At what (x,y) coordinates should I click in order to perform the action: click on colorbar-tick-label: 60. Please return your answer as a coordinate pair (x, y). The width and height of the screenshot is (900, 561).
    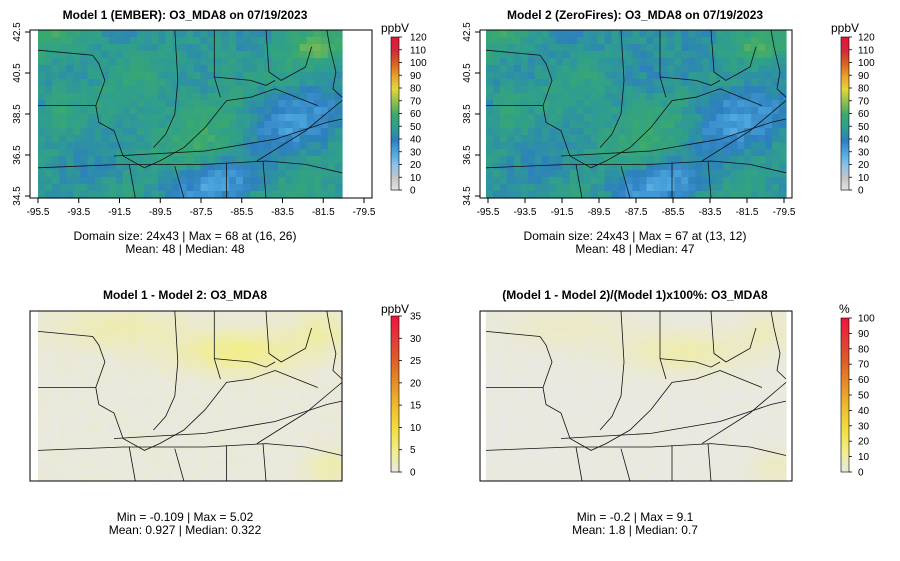
    Looking at the image, I should click on (864, 380).